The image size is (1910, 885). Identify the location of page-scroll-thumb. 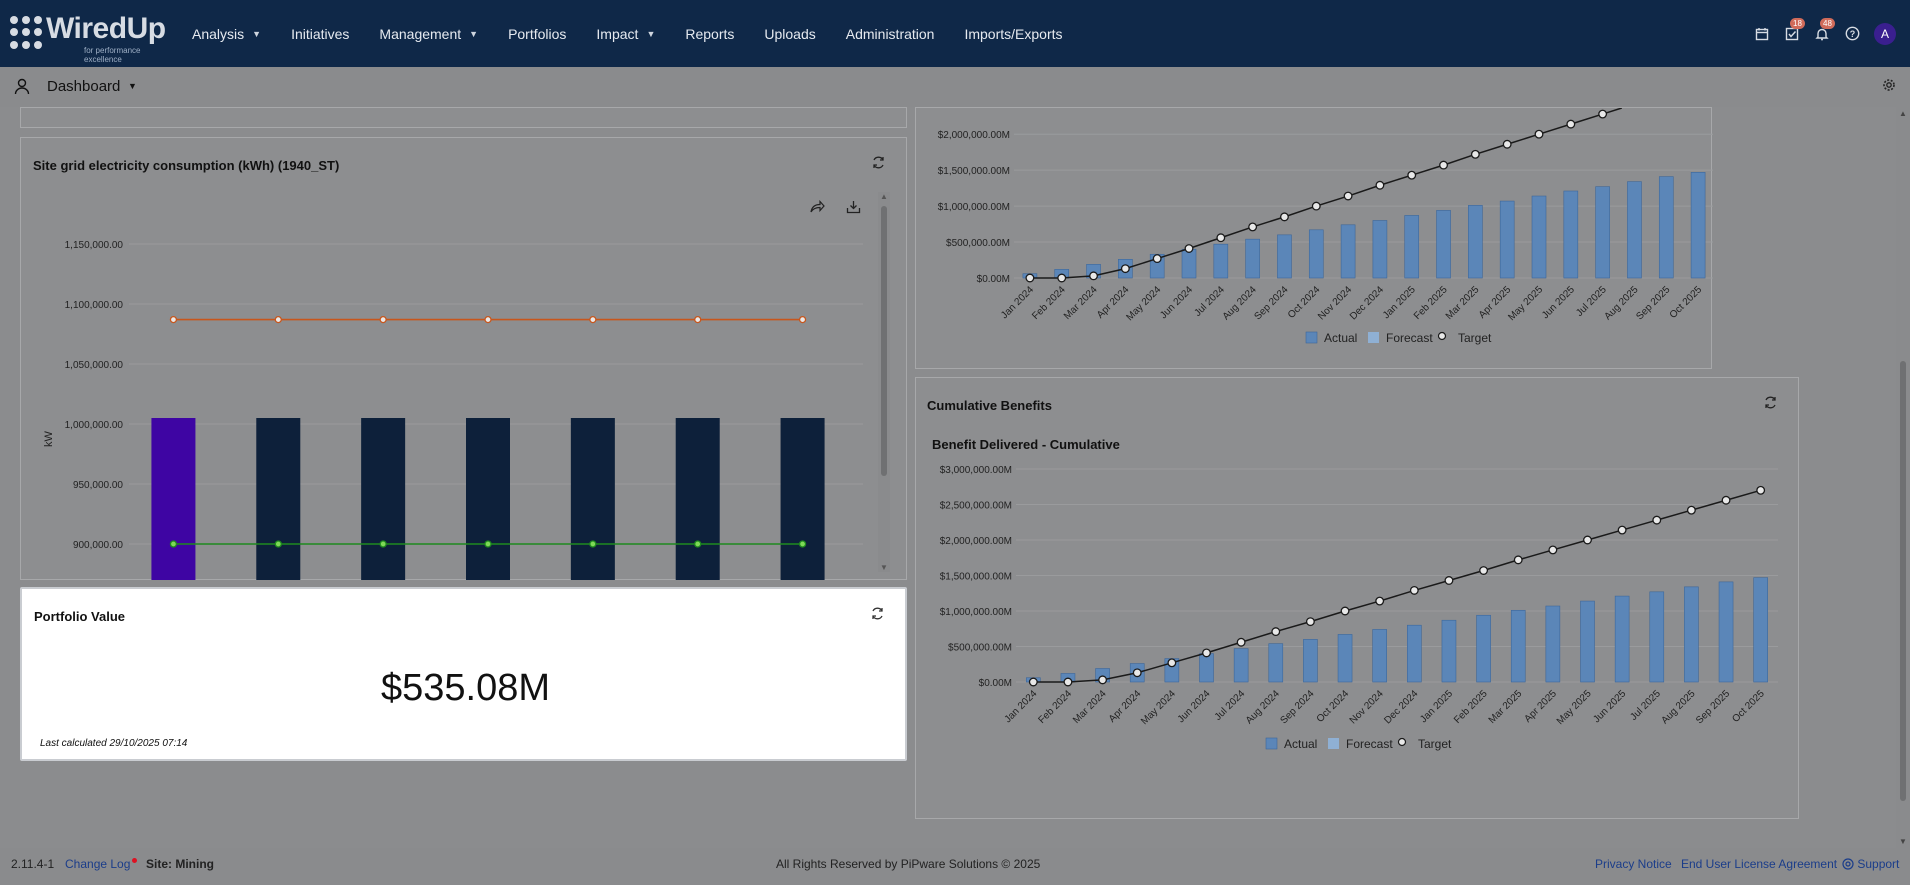
(1903, 581).